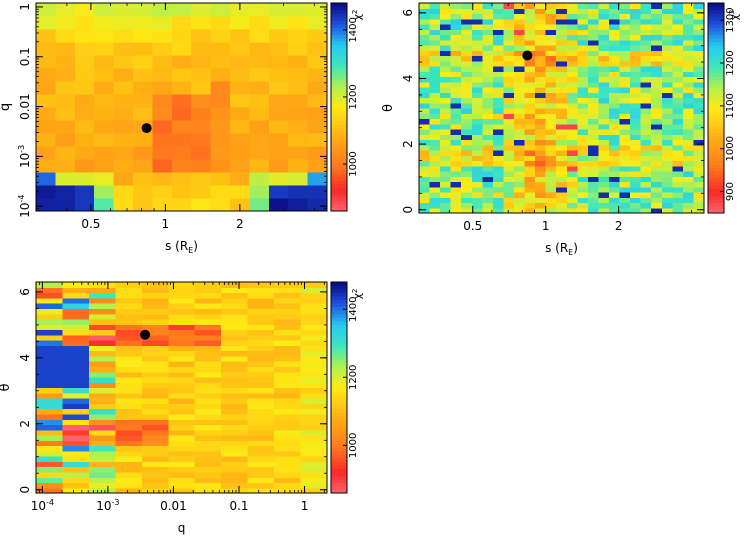 This screenshot has height=537, width=754. Describe the element at coordinates (240, 224) in the screenshot. I see `x-tick-label: 2` at that location.